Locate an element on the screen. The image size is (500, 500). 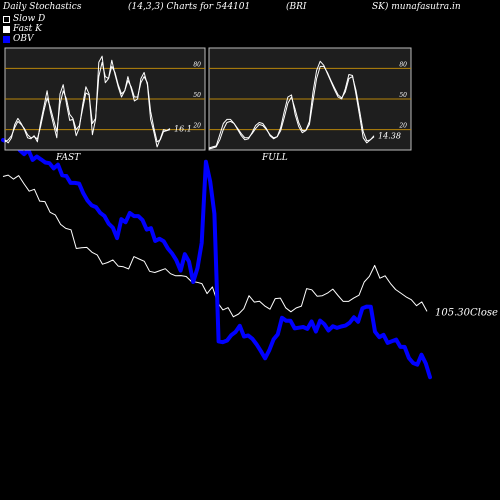
full-tick-label: 50 is located at coordinates (403, 95).